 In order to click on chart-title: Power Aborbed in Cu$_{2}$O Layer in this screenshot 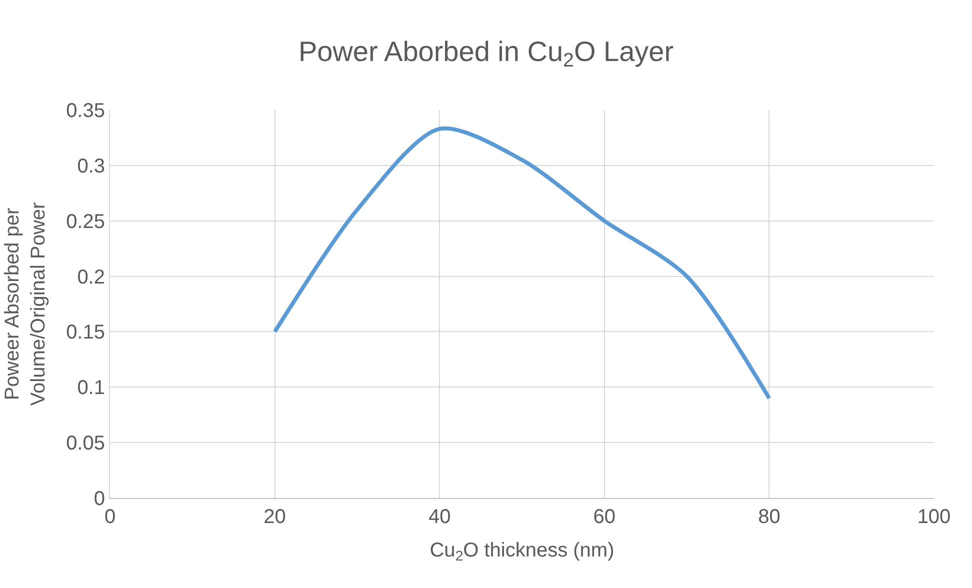, I will do `click(486, 54)`.